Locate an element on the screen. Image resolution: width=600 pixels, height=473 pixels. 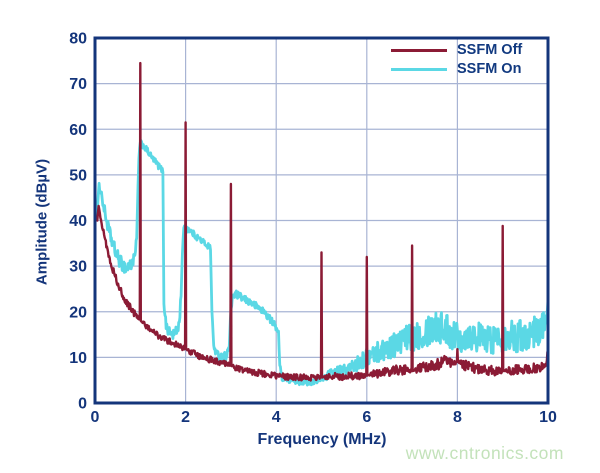
x-tick-label: 2 is located at coordinates (185, 417).